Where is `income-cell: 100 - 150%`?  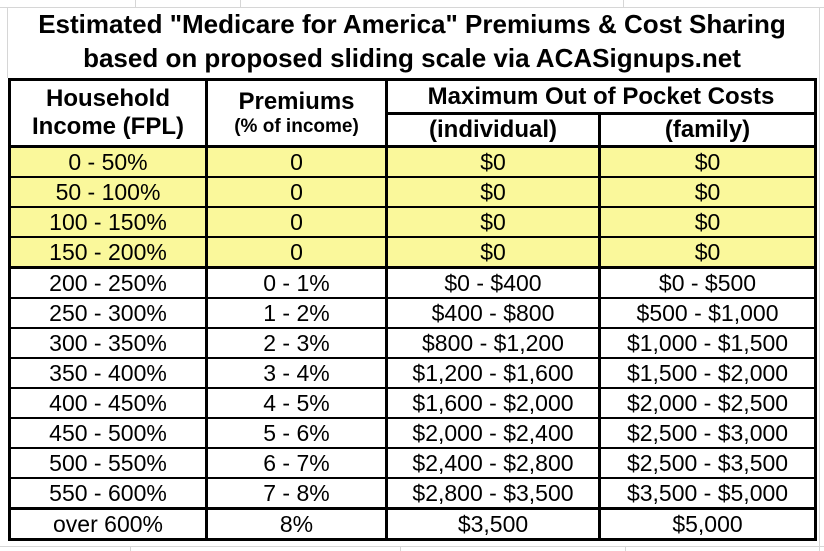
income-cell: 100 - 150% is located at coordinates (108, 222).